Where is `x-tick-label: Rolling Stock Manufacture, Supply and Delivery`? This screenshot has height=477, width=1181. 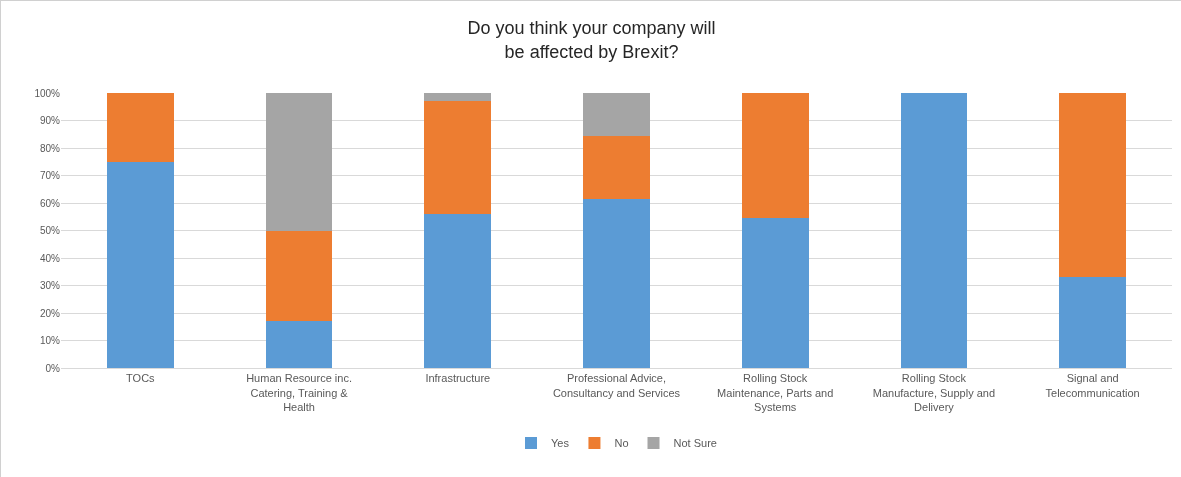
x-tick-label: Rolling Stock Manufacture, Supply and Delivery is located at coordinates (934, 392).